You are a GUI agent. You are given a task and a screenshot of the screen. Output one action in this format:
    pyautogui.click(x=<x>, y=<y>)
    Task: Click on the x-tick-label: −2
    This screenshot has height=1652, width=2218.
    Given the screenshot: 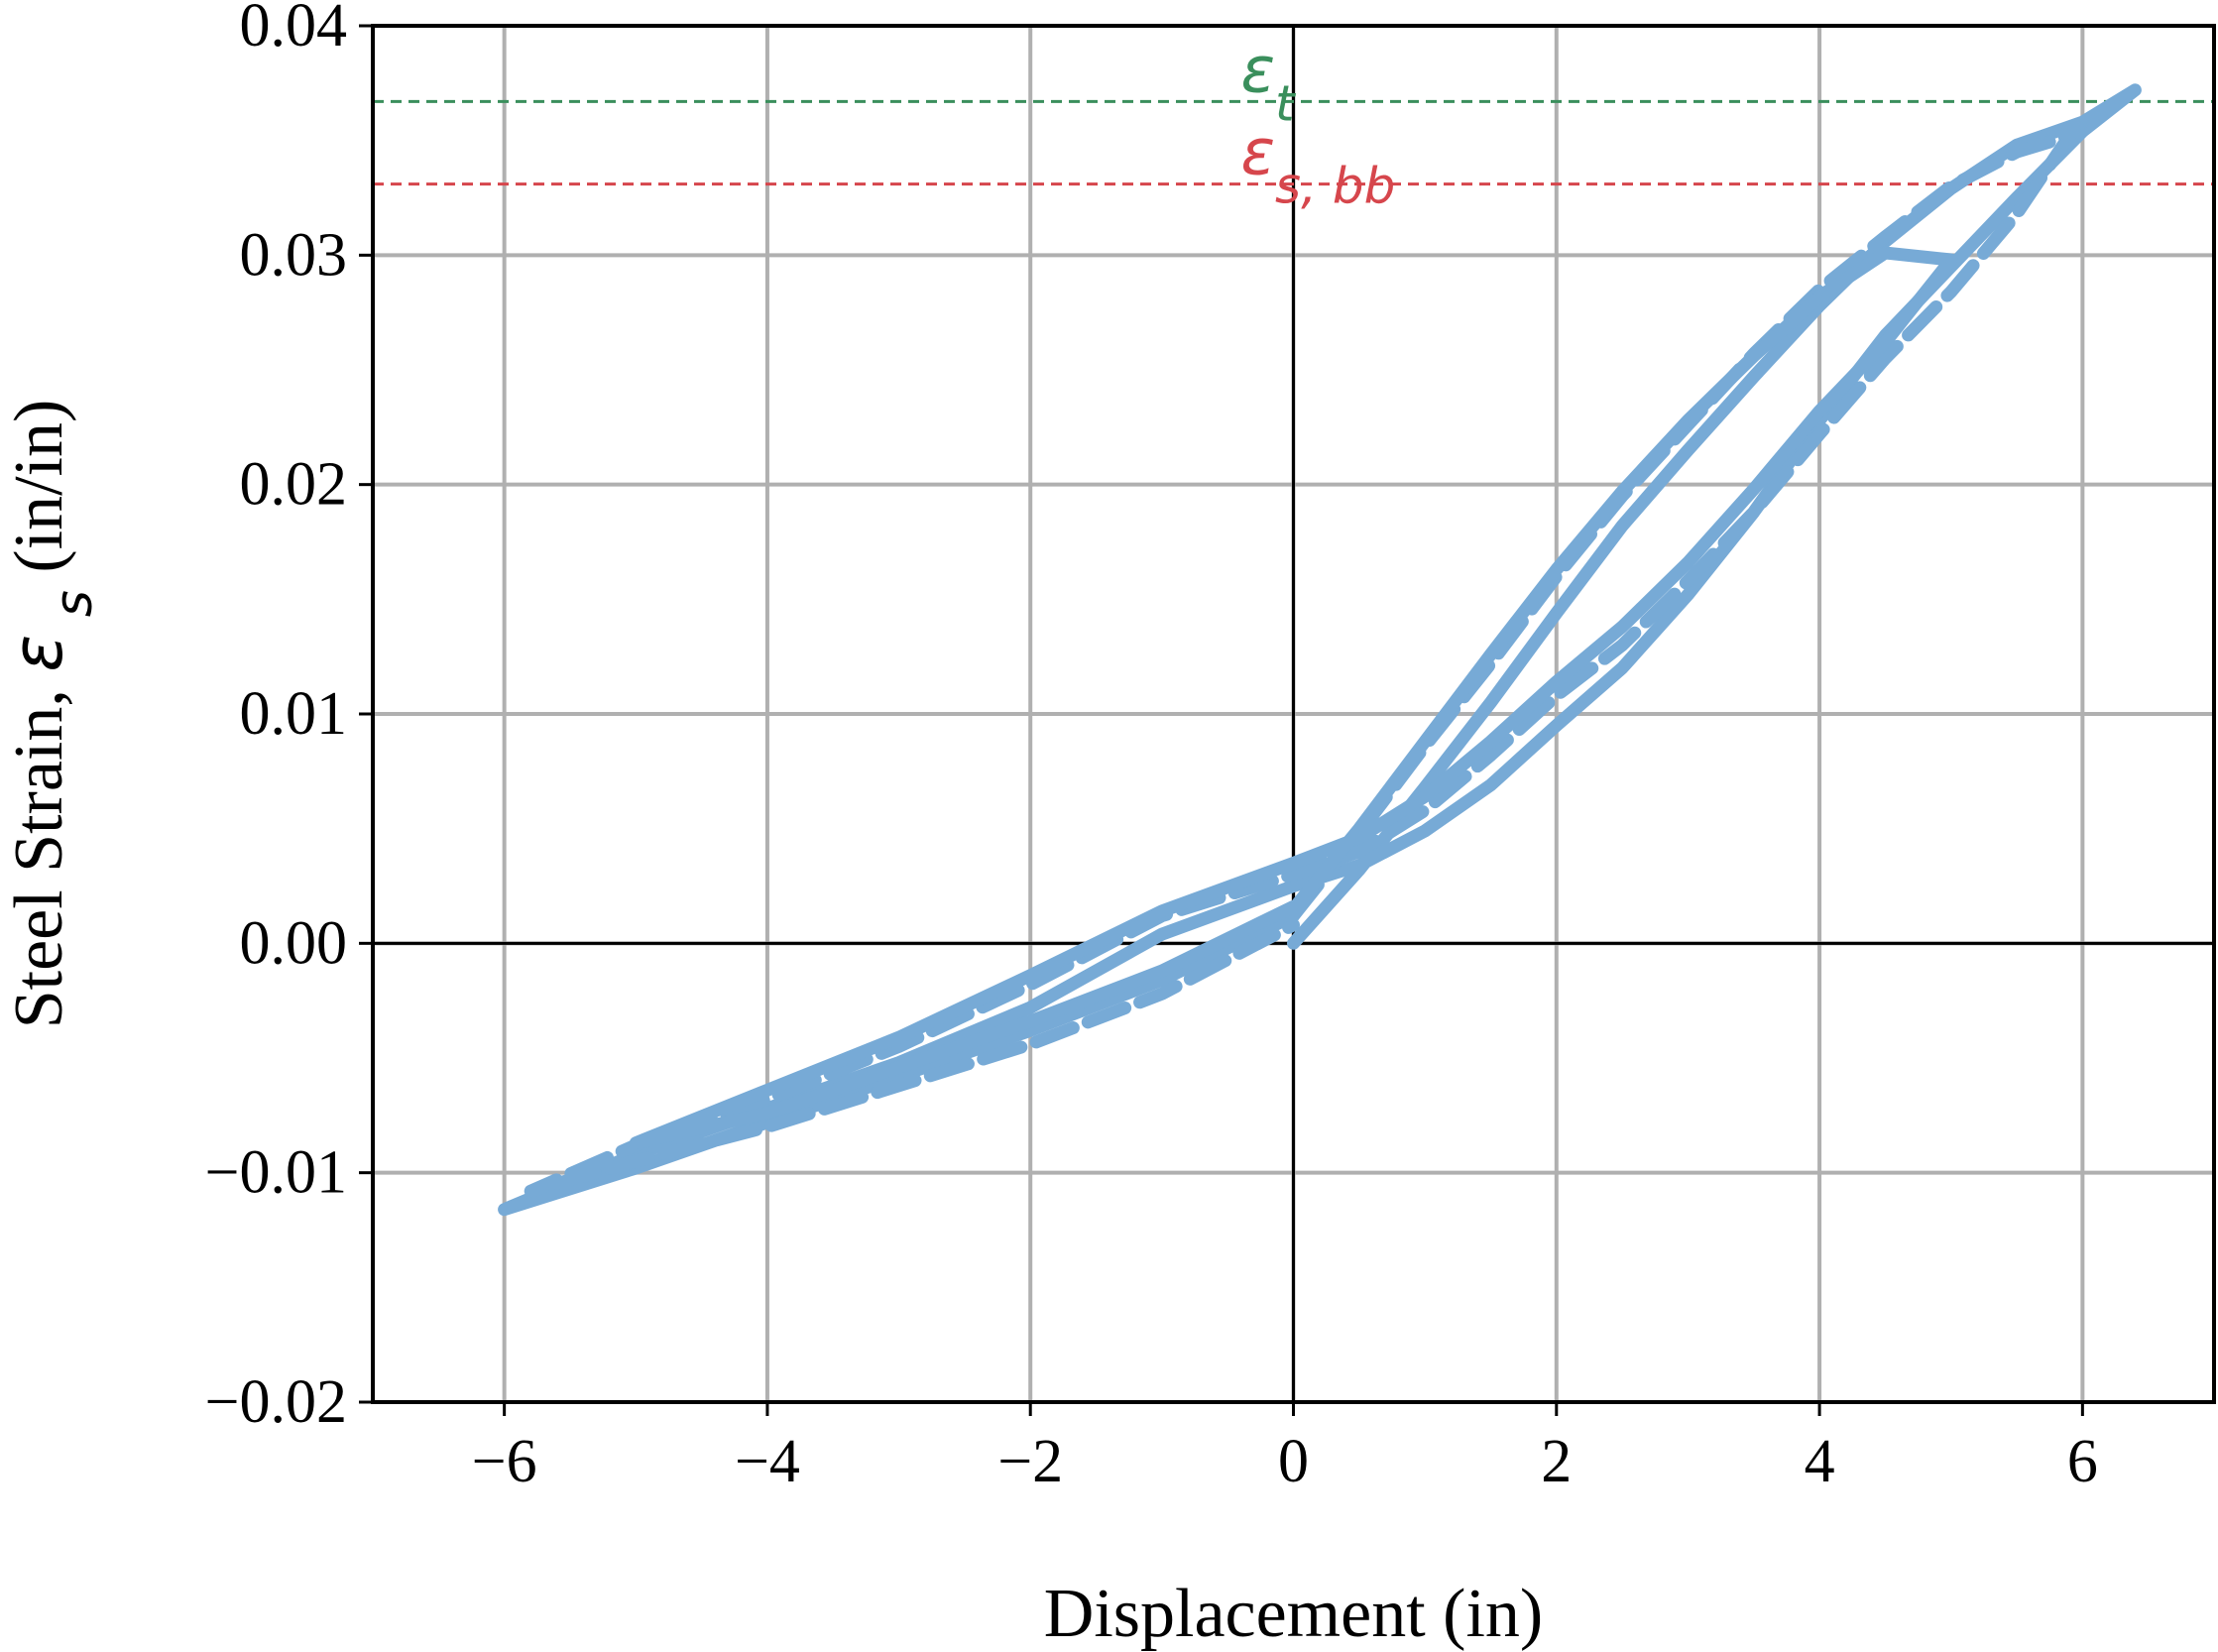 What is the action you would take?
    pyautogui.click(x=1030, y=1461)
    